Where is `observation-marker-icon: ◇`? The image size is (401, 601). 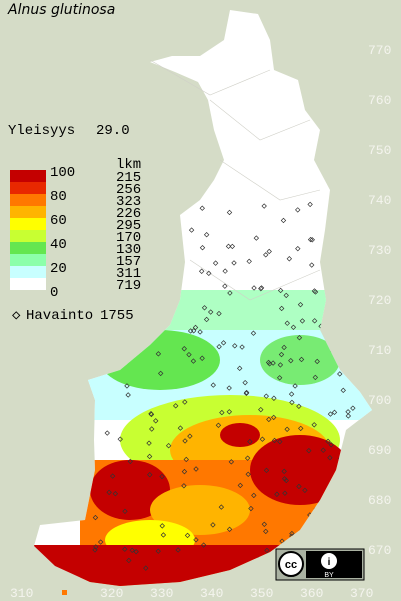
observation-marker-icon: ◇ is located at coordinates (16, 316).